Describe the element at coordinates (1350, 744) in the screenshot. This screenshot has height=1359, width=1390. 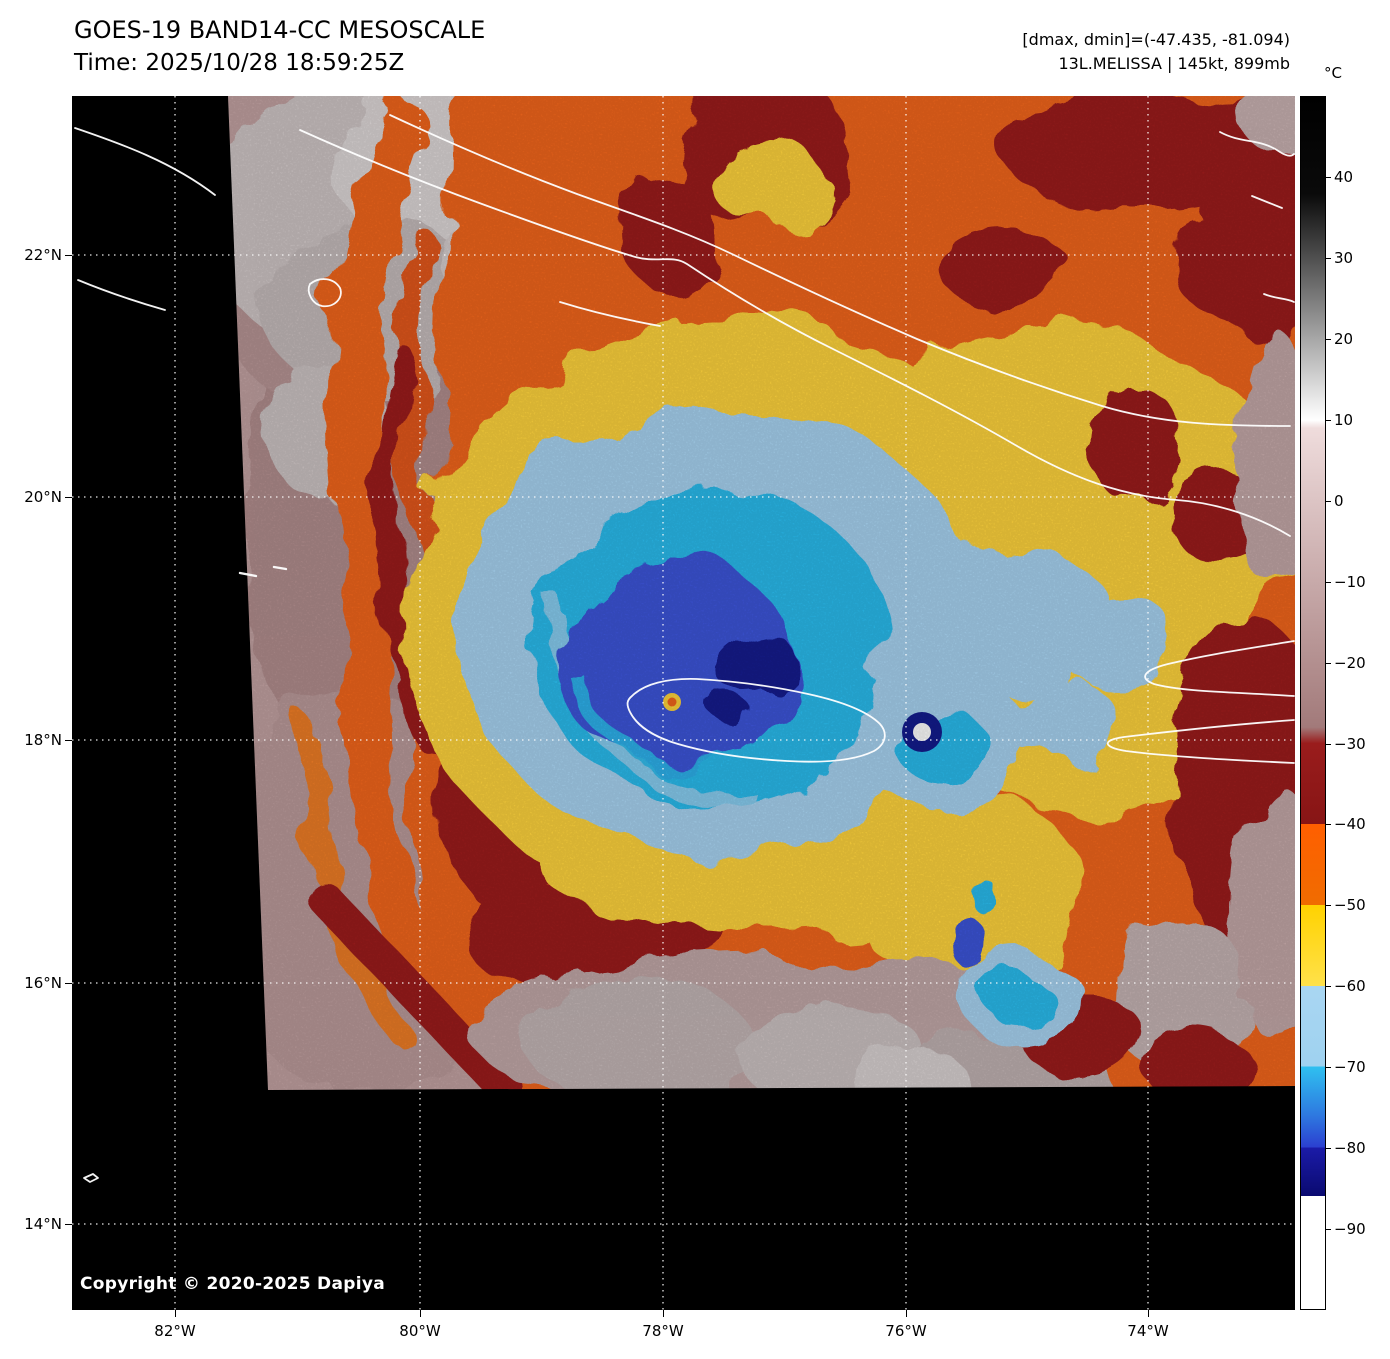
I see `colorbar-tick-label: −30` at that location.